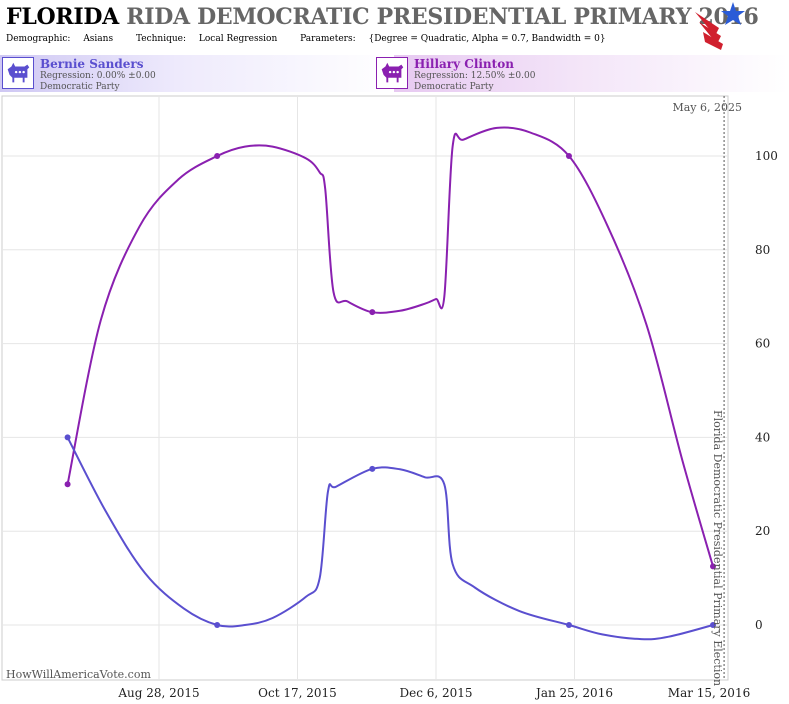 The image size is (789, 704). What do you see at coordinates (709, 693) in the screenshot?
I see `x-tick-label: Mar 15, 2016` at bounding box center [709, 693].